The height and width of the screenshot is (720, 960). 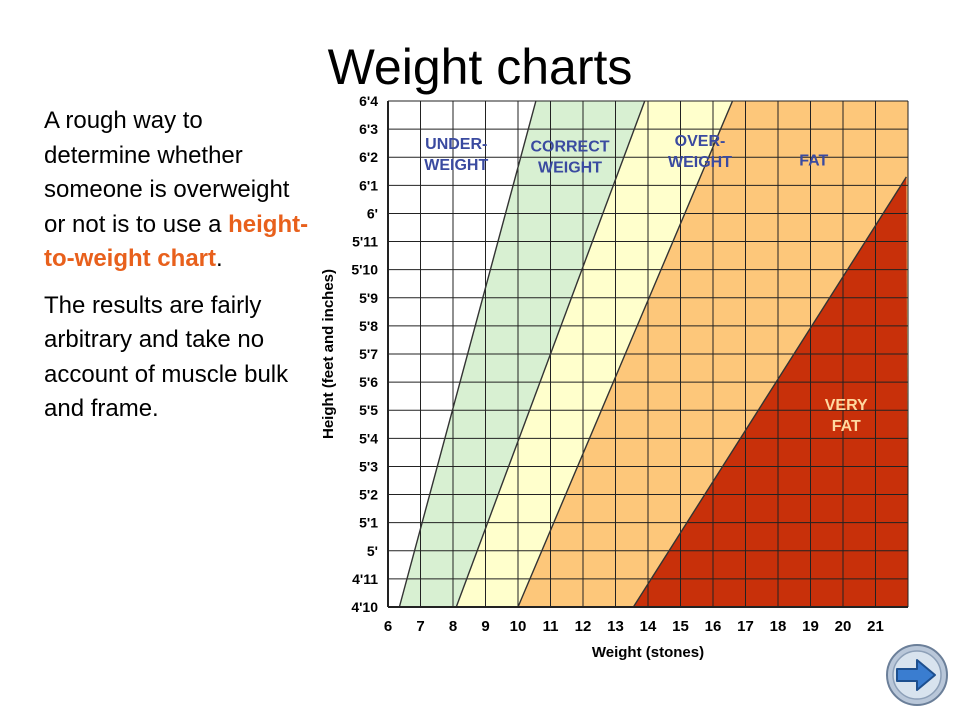 What do you see at coordinates (365, 579) in the screenshot?
I see `y-tick-label: 4'11` at bounding box center [365, 579].